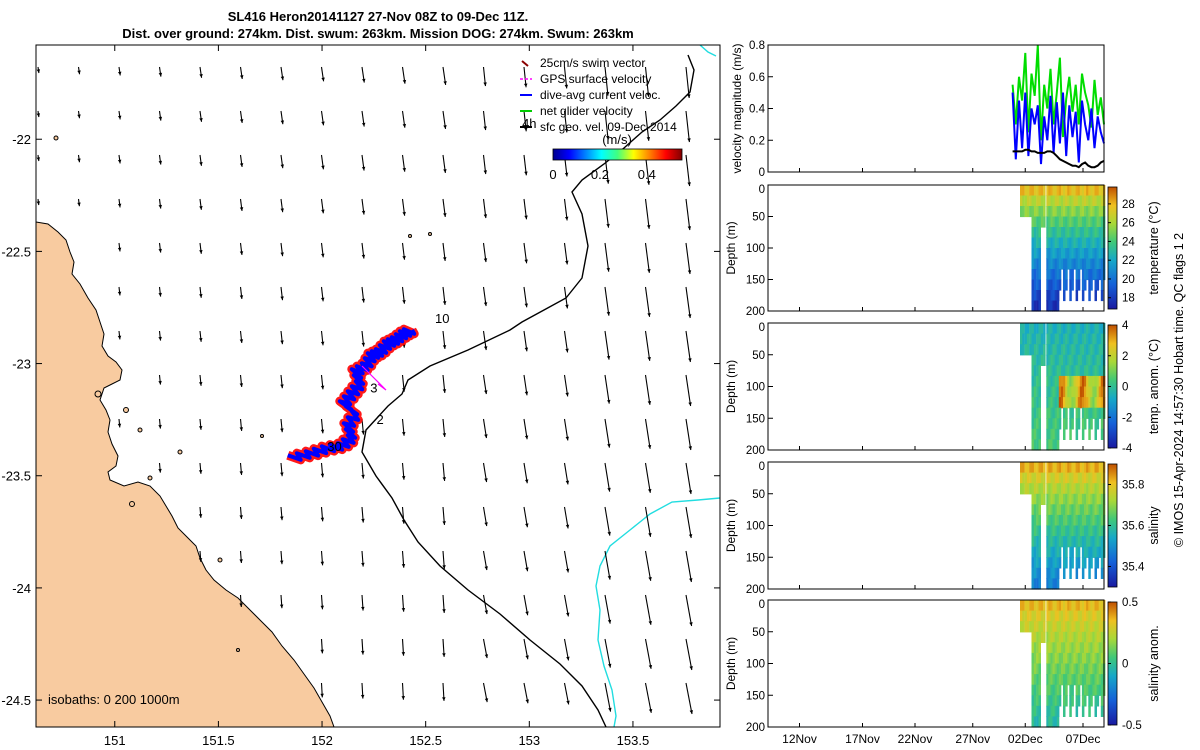 Image resolution: width=1200 pixels, height=750 pixels. I want to click on day-label: 2, so click(379, 419).